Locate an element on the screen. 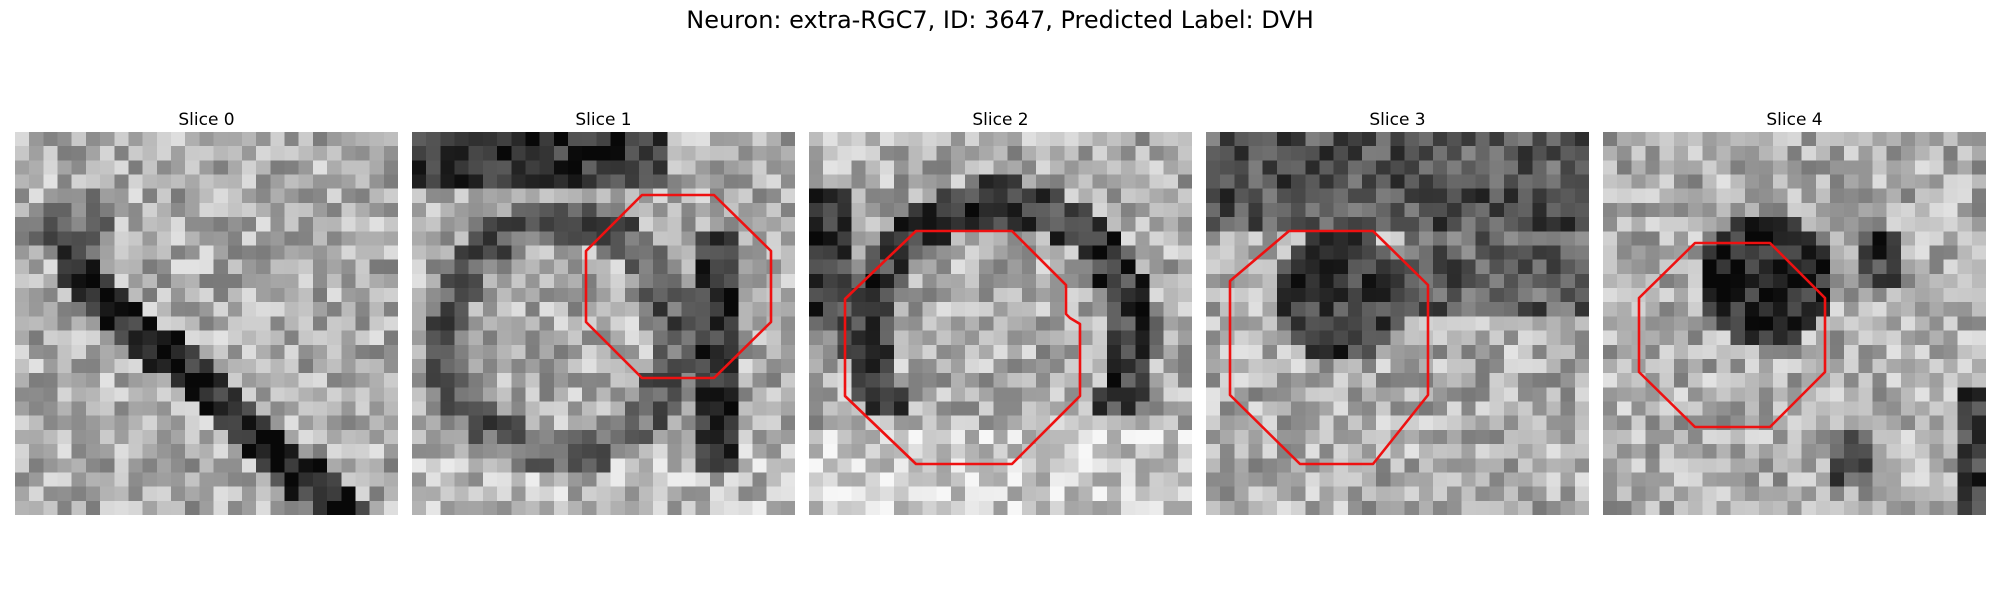  slice-title: Slice 2 is located at coordinates (1000, 120).